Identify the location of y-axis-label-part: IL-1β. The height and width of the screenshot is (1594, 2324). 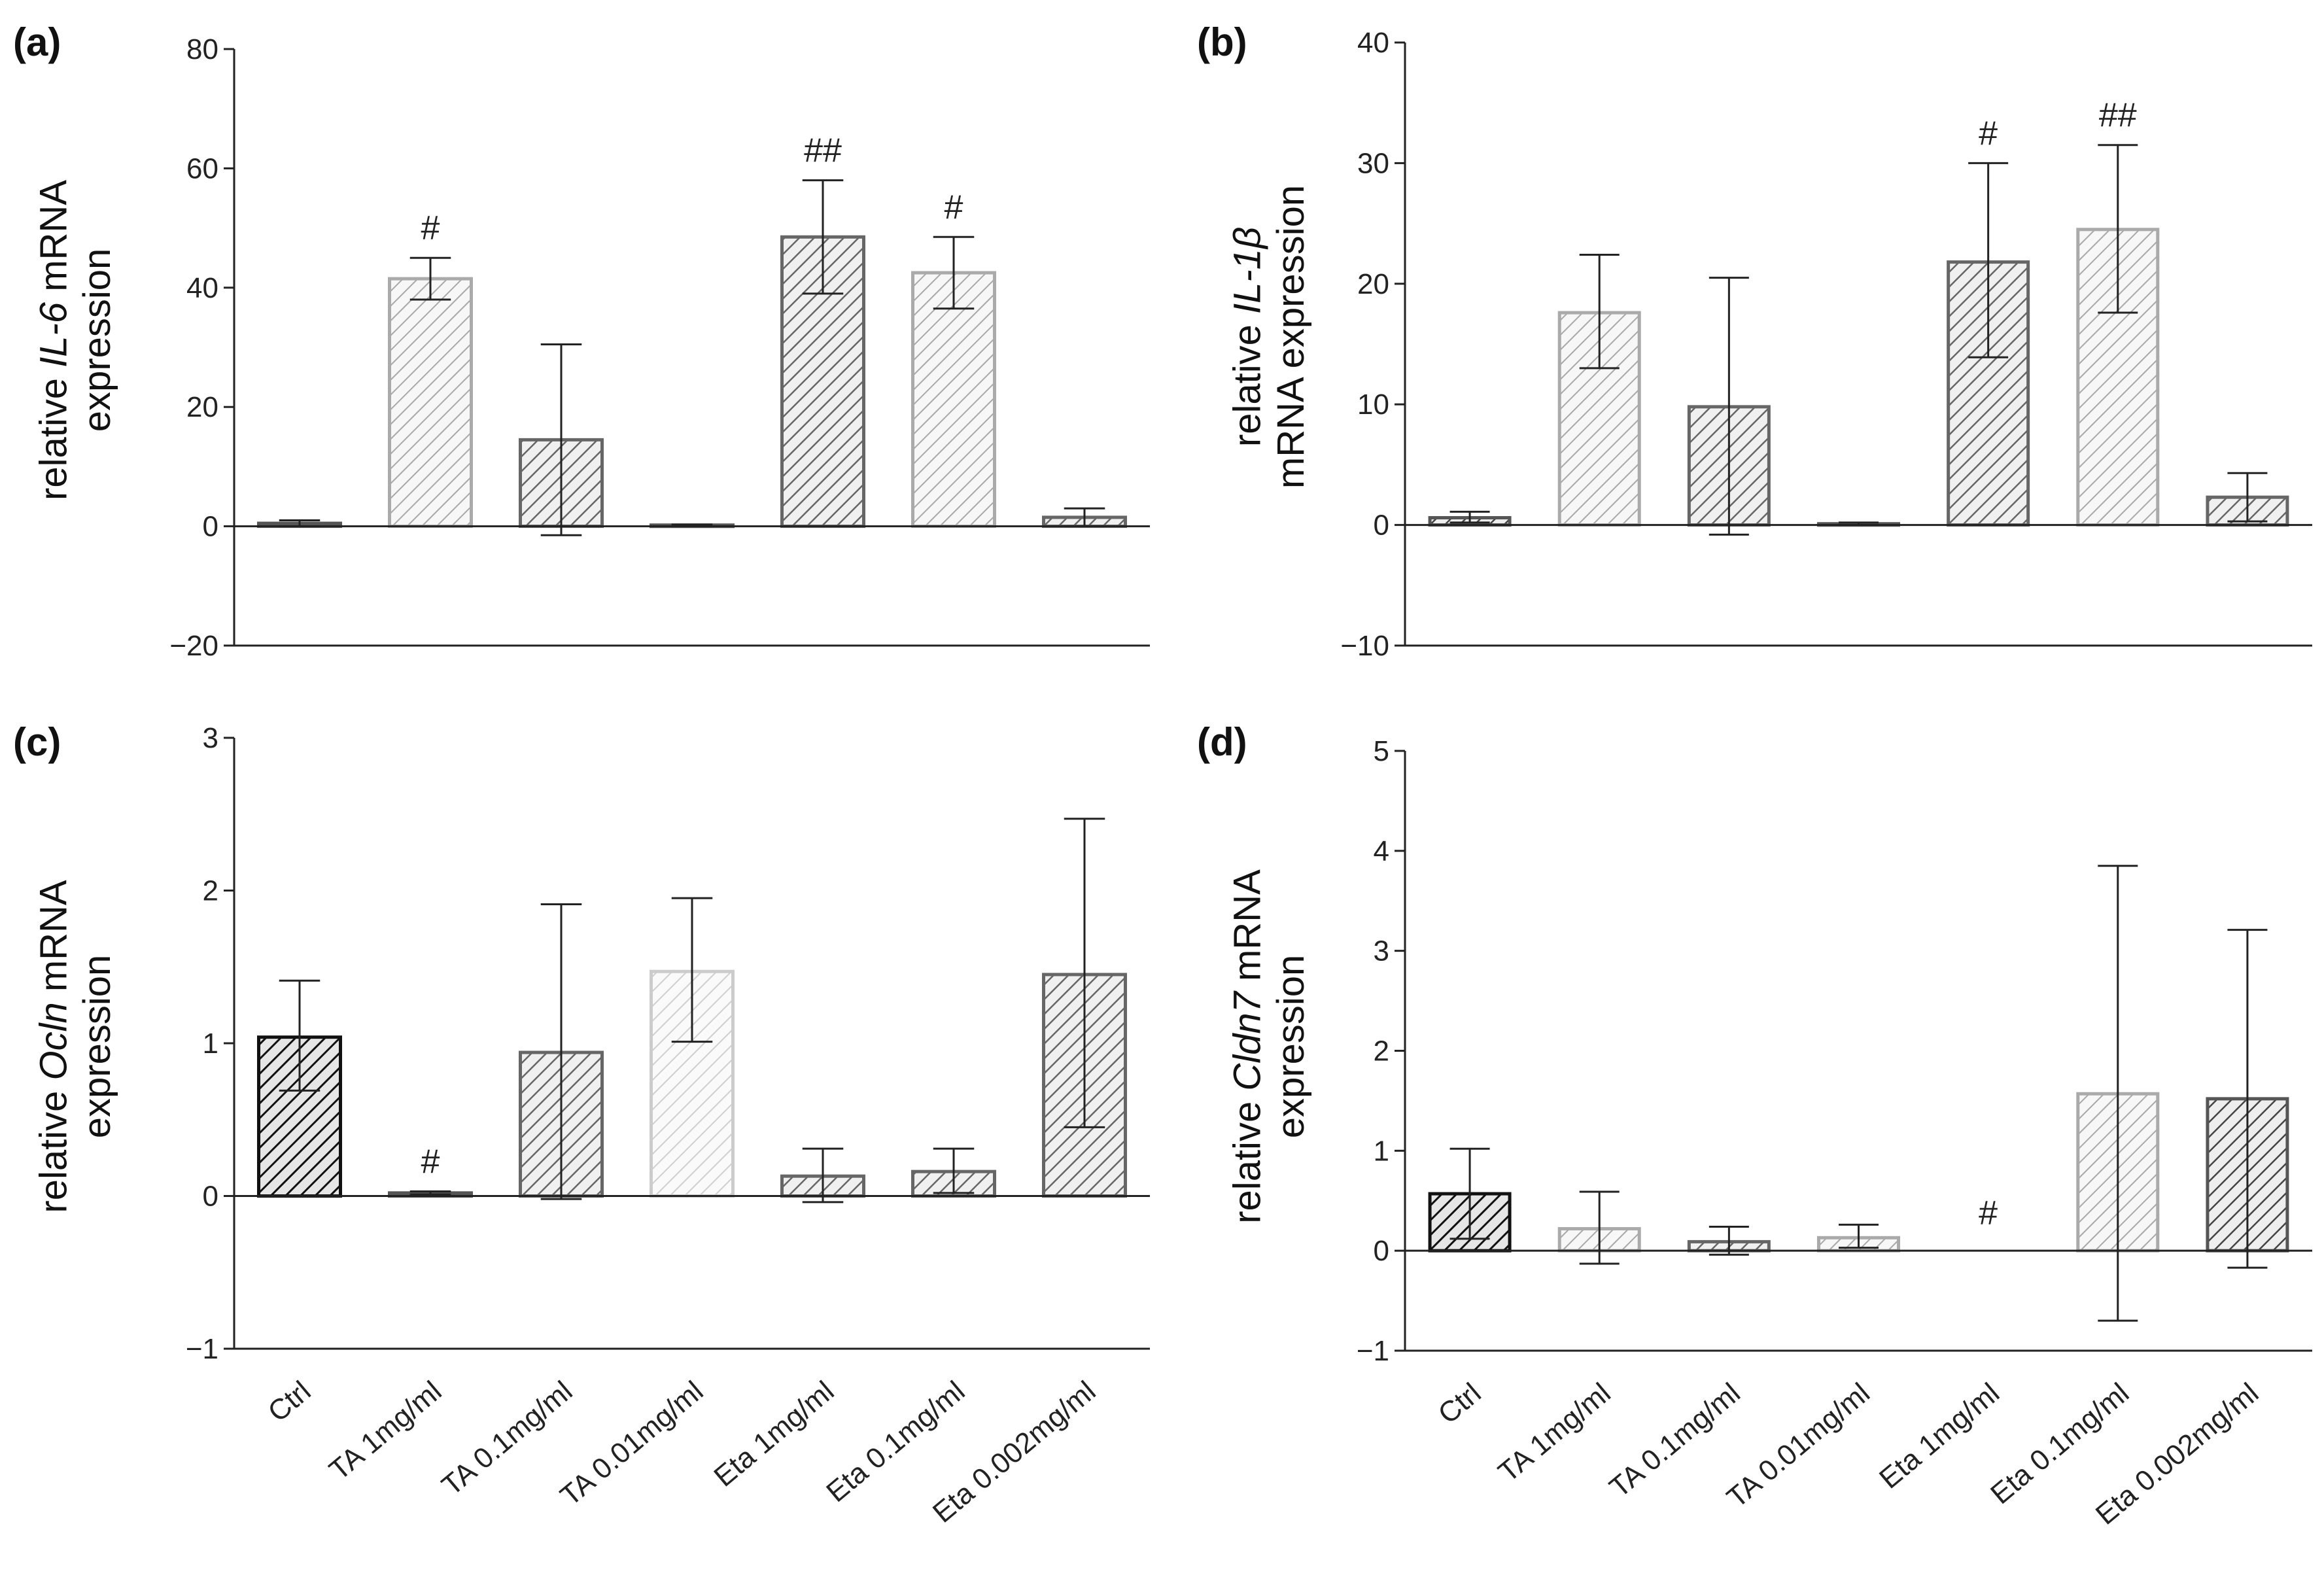
(1247, 270).